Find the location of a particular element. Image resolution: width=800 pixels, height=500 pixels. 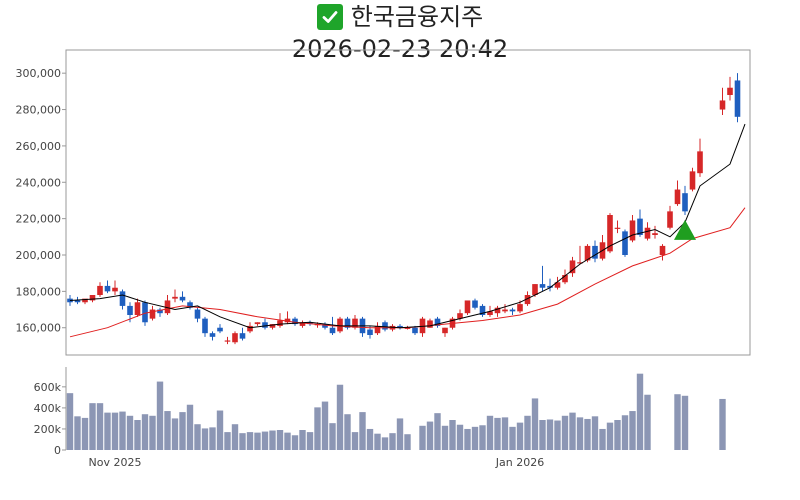

volume-bars is located at coordinates (396, 411).